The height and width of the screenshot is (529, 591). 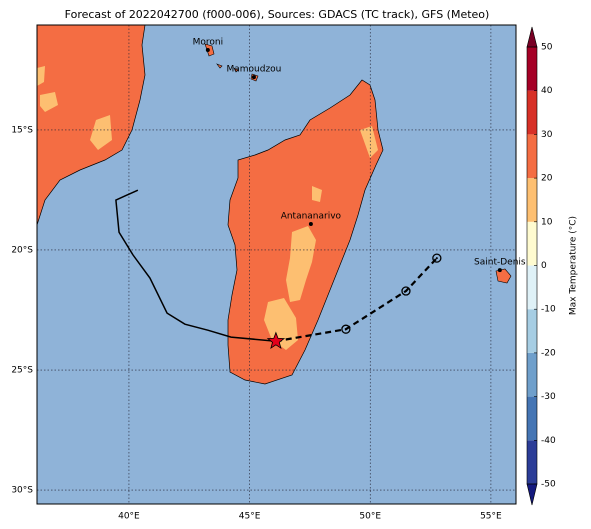 I want to click on africa-land, so click(x=91, y=125).